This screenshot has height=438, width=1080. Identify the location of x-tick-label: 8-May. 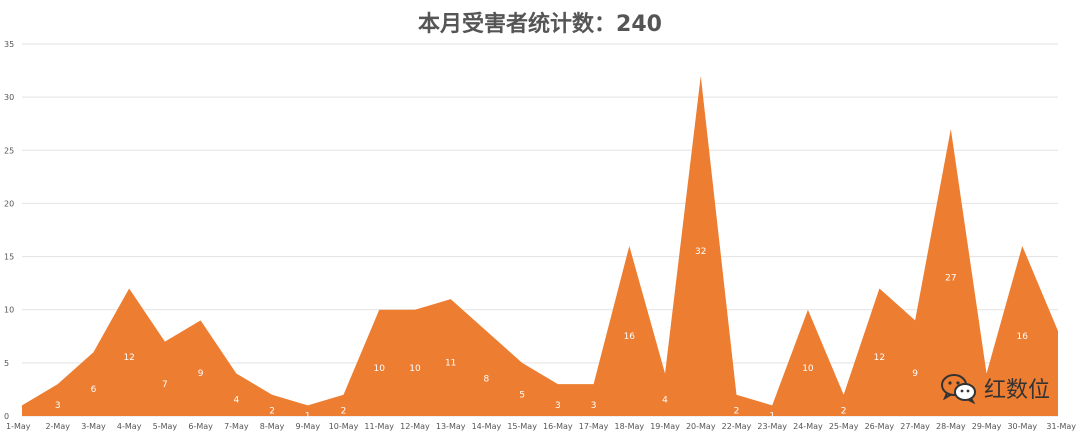
(272, 426).